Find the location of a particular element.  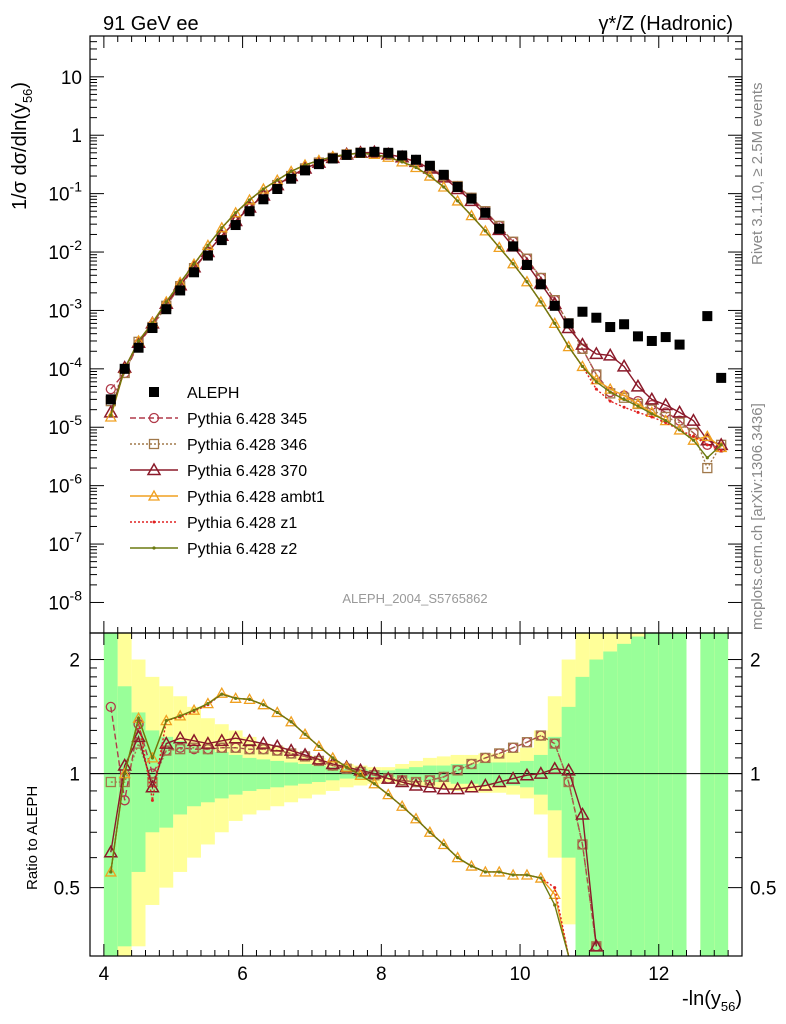

legend-label: Pythia 6.428 ambt1 is located at coordinates (256, 497).